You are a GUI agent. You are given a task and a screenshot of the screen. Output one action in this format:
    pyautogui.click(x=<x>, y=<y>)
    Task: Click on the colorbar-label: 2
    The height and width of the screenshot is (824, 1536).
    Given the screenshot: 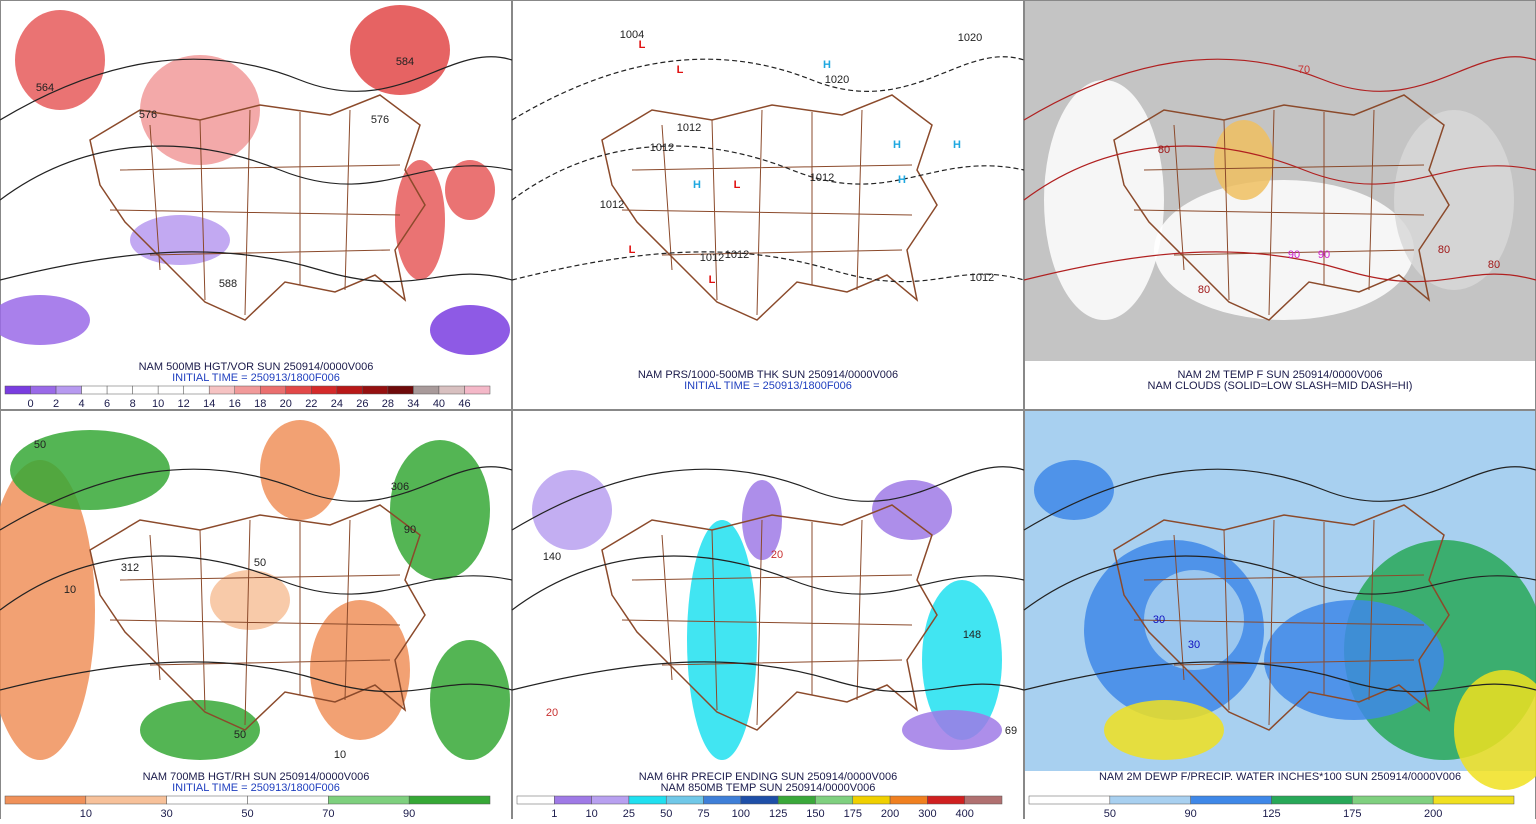 What is the action you would take?
    pyautogui.click(x=56, y=404)
    